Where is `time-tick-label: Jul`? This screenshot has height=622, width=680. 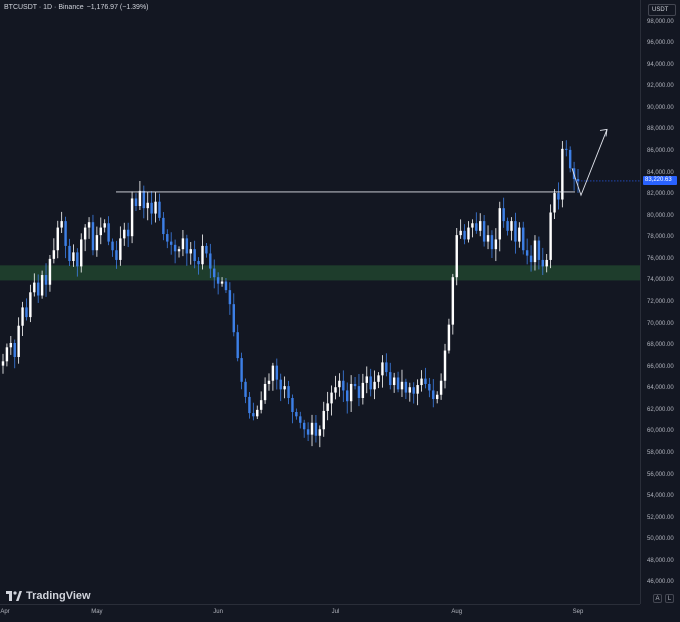 time-tick-label: Jul is located at coordinates (335, 612).